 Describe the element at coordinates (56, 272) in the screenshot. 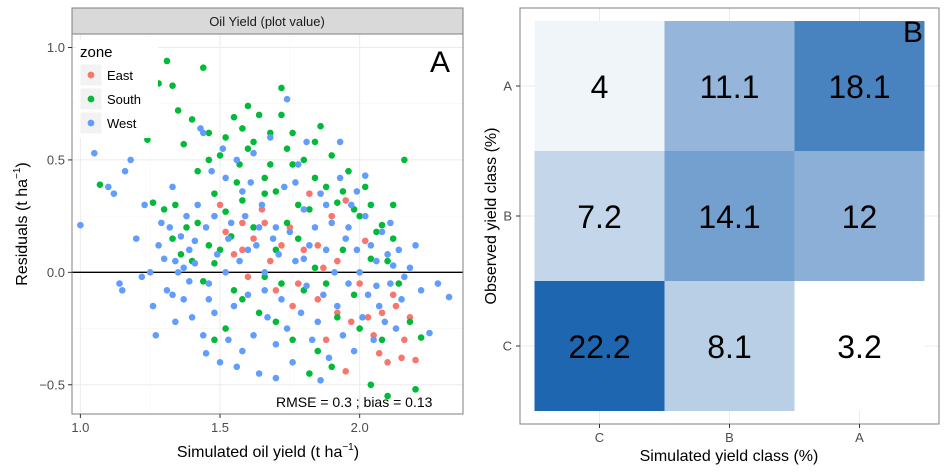

I see `y-tick-label: 0.0` at that location.